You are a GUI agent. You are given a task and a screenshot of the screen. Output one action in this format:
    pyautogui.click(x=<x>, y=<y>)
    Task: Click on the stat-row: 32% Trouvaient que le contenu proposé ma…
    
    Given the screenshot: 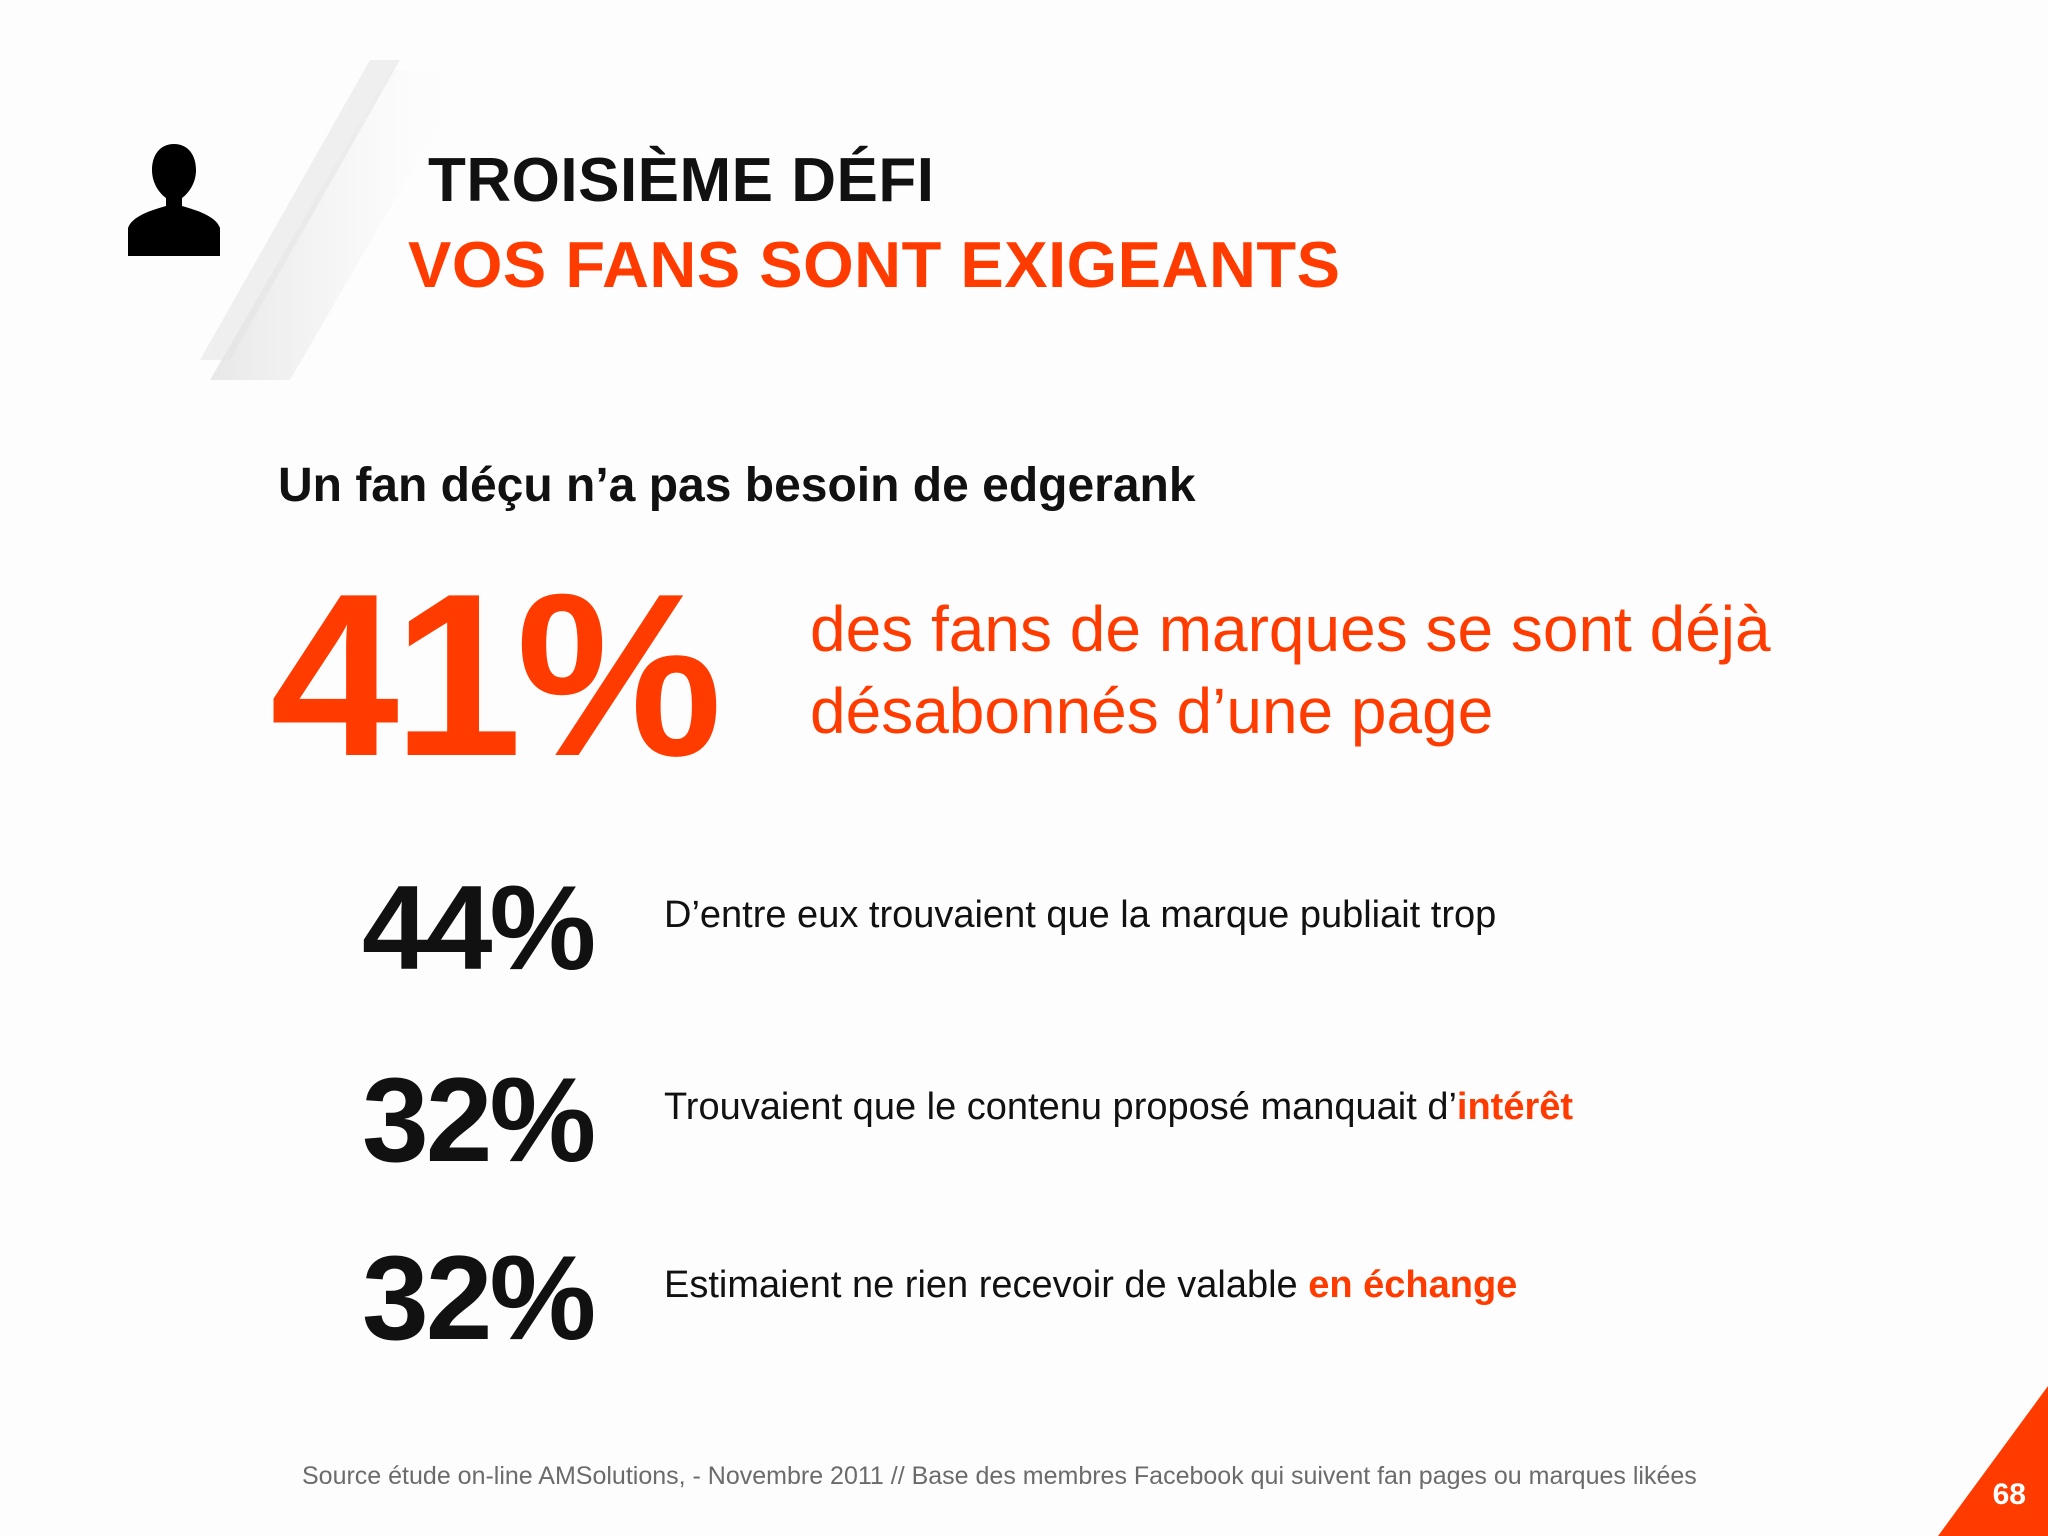 What is the action you would take?
    pyautogui.click(x=1162, y=1125)
    